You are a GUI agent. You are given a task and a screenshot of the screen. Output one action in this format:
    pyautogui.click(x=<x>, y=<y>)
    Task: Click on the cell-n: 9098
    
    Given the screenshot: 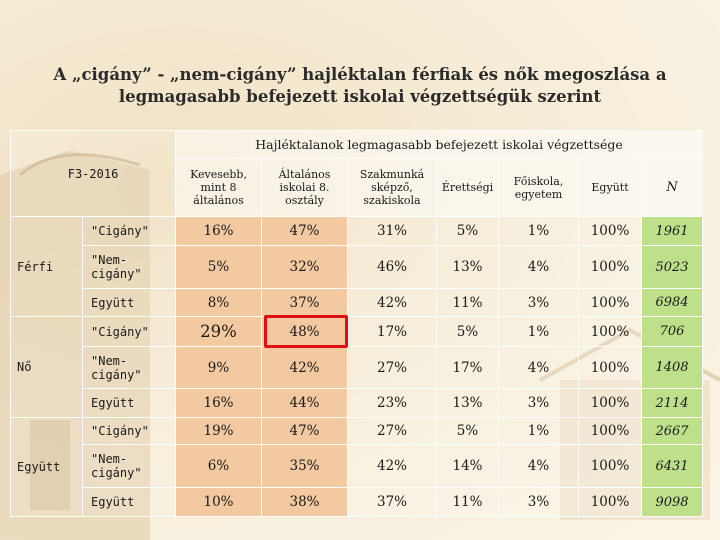 What is the action you would take?
    pyautogui.click(x=672, y=502)
    